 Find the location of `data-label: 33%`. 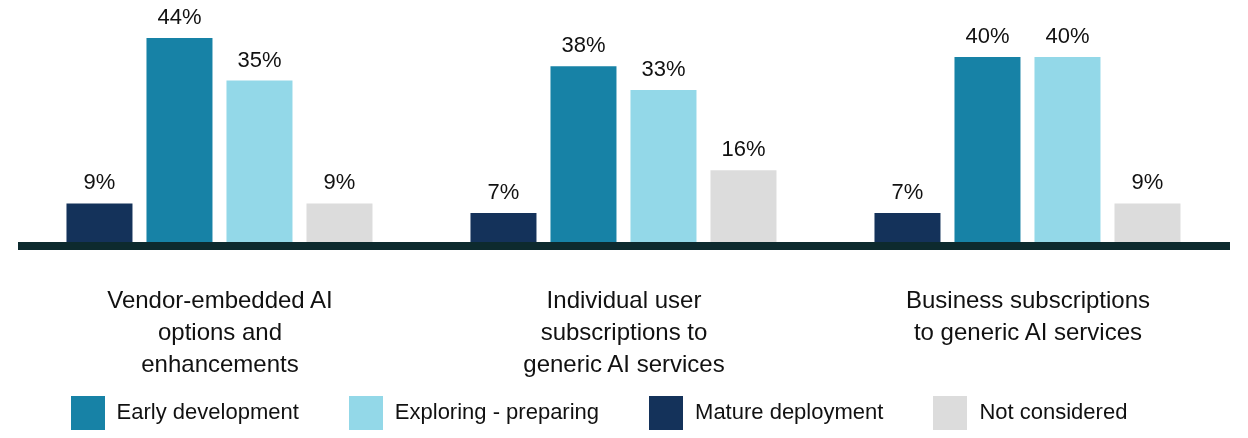

data-label: 33% is located at coordinates (663, 68).